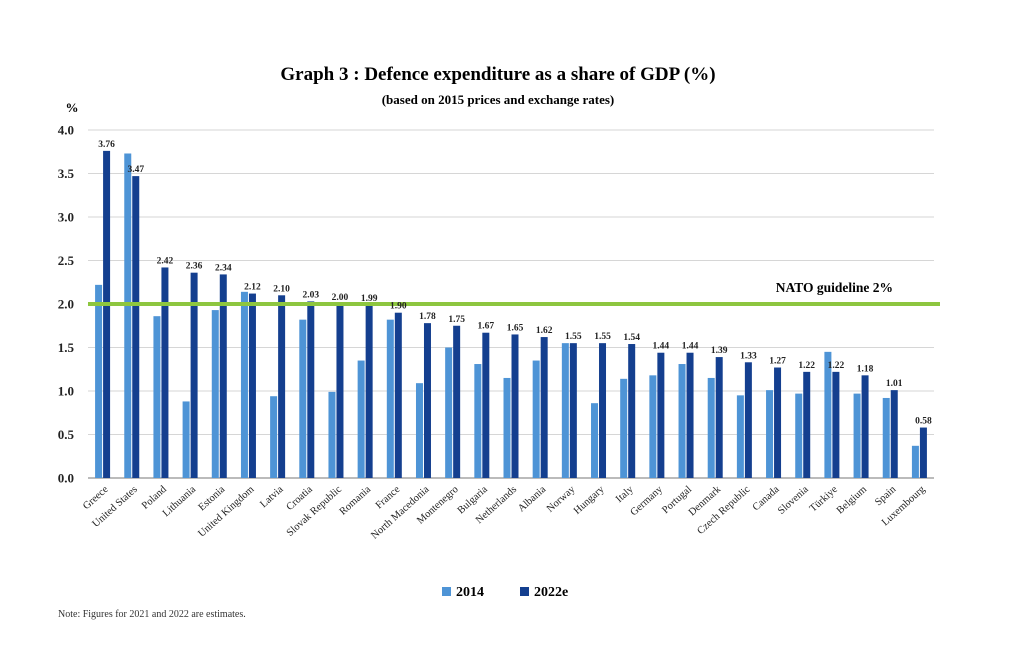 This screenshot has height=660, width=1024. Describe the element at coordinates (631, 338) in the screenshot. I see `value-label-italy: 1.54` at that location.